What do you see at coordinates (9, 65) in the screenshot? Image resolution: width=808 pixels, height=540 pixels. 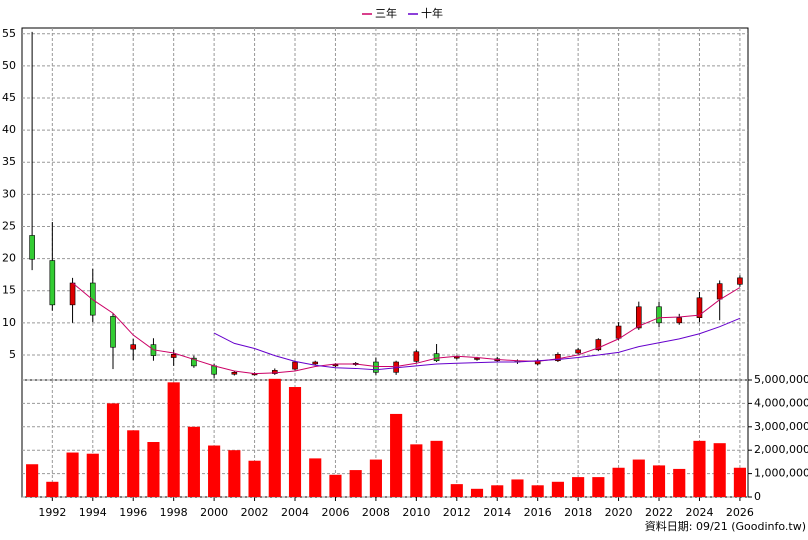 I see `y-tick-label: 50` at bounding box center [9, 65].